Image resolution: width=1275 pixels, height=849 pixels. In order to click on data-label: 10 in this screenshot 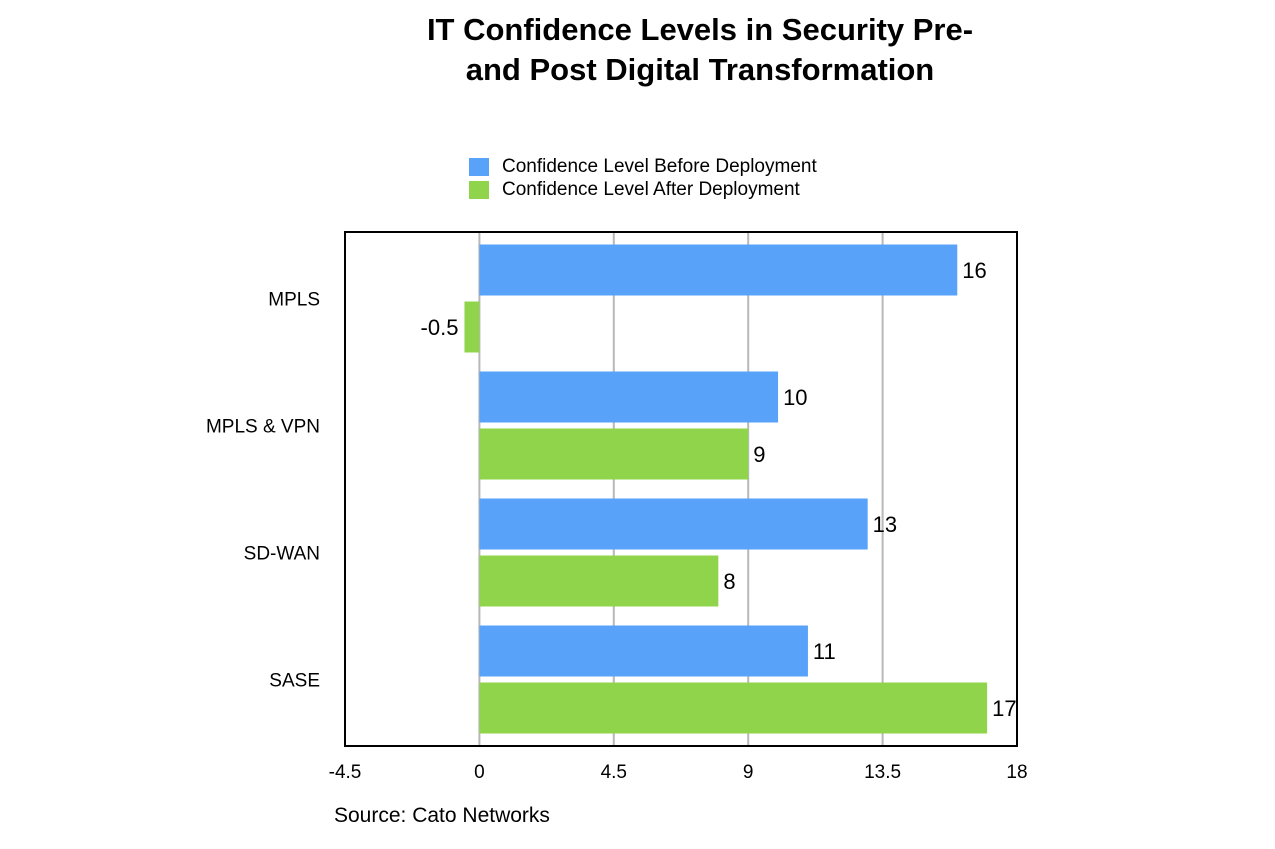, I will do `click(795, 397)`.